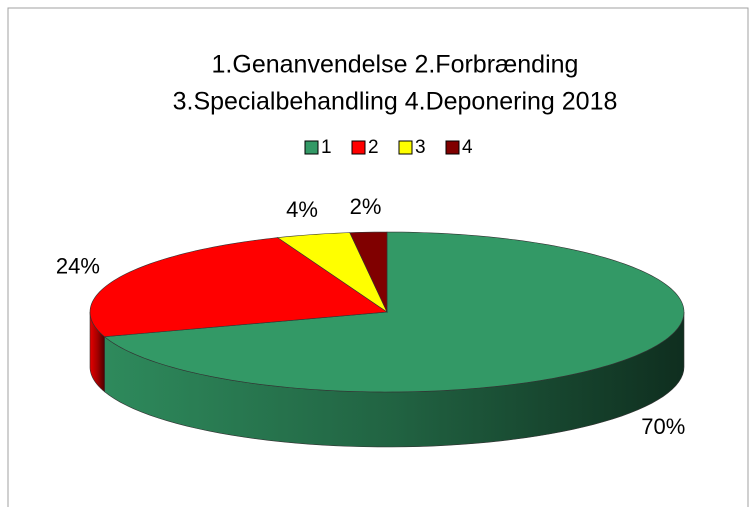  I want to click on legend-label: 3, so click(420, 147).